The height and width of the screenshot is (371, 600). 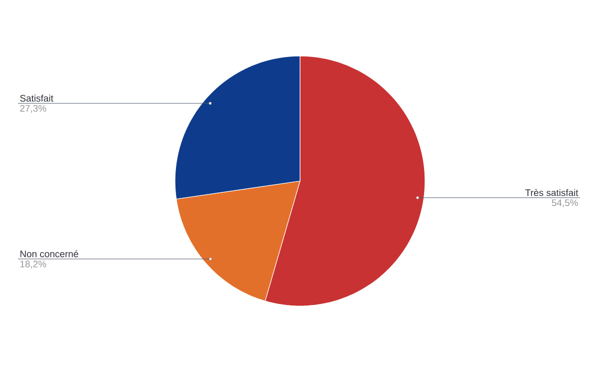 I want to click on slice-label: Très satisfait, so click(x=551, y=192).